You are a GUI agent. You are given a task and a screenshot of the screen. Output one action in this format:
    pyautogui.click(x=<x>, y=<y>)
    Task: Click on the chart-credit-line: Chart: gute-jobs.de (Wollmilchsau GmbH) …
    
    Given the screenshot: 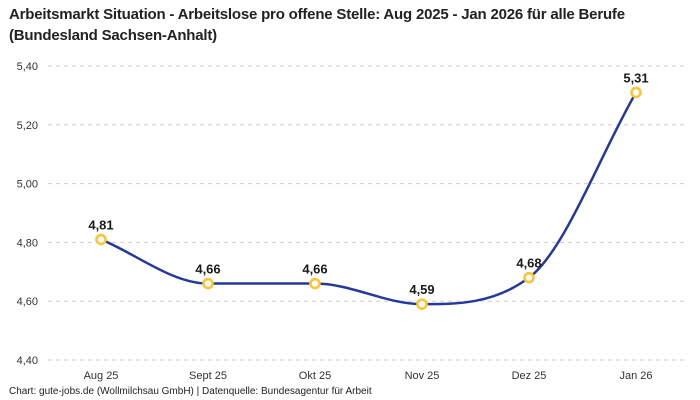 What is the action you would take?
    pyautogui.click(x=190, y=391)
    